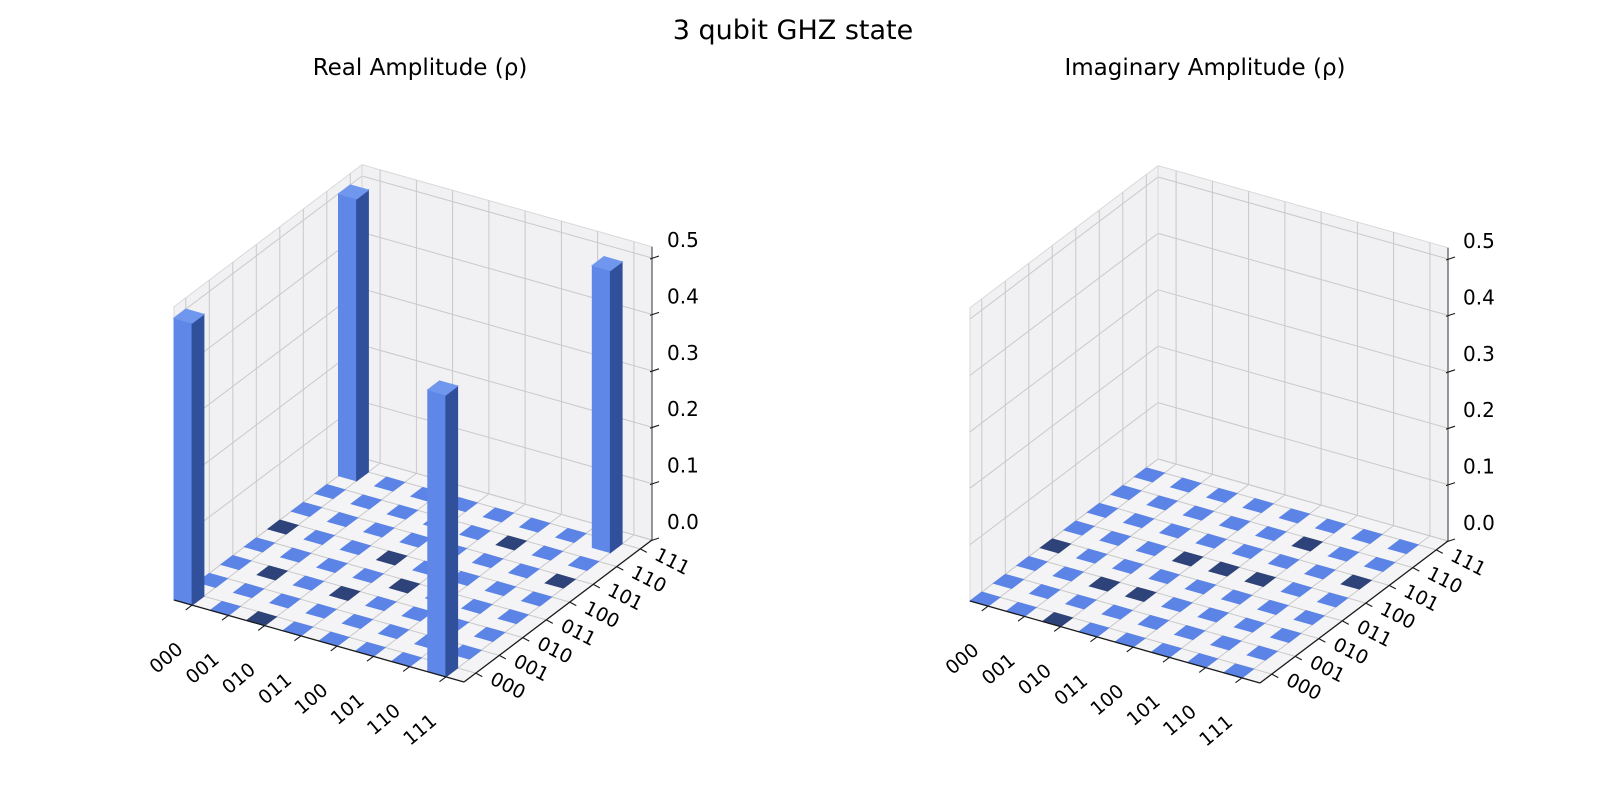  I want to click on x-tick-label: 111, so click(420, 730).